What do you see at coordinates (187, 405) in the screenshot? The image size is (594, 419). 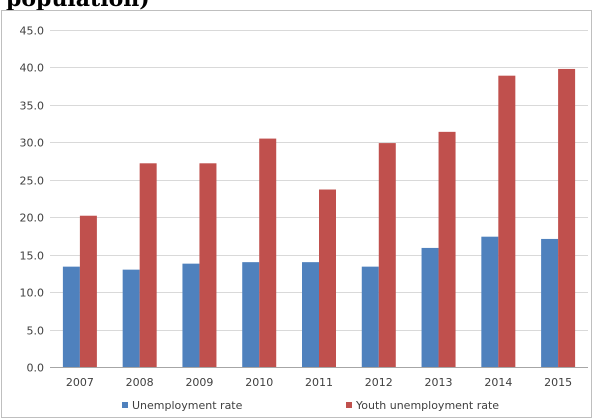 I see `legend-label: Unemployment rate` at bounding box center [187, 405].